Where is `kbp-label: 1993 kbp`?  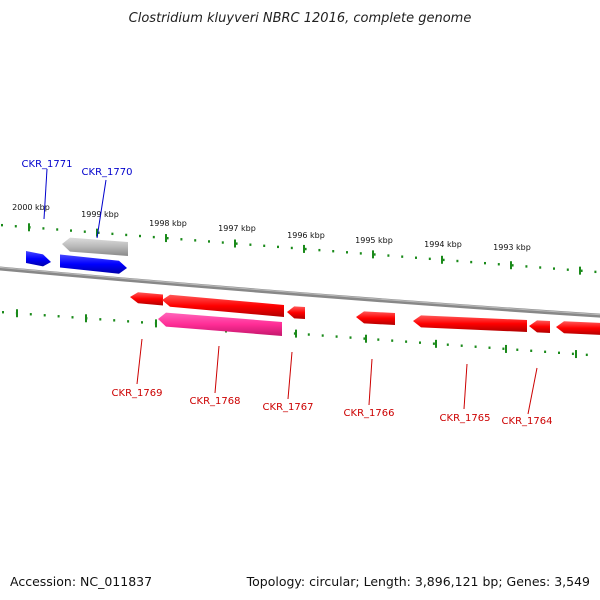
kbp-label: 1993 kbp is located at coordinates (512, 247).